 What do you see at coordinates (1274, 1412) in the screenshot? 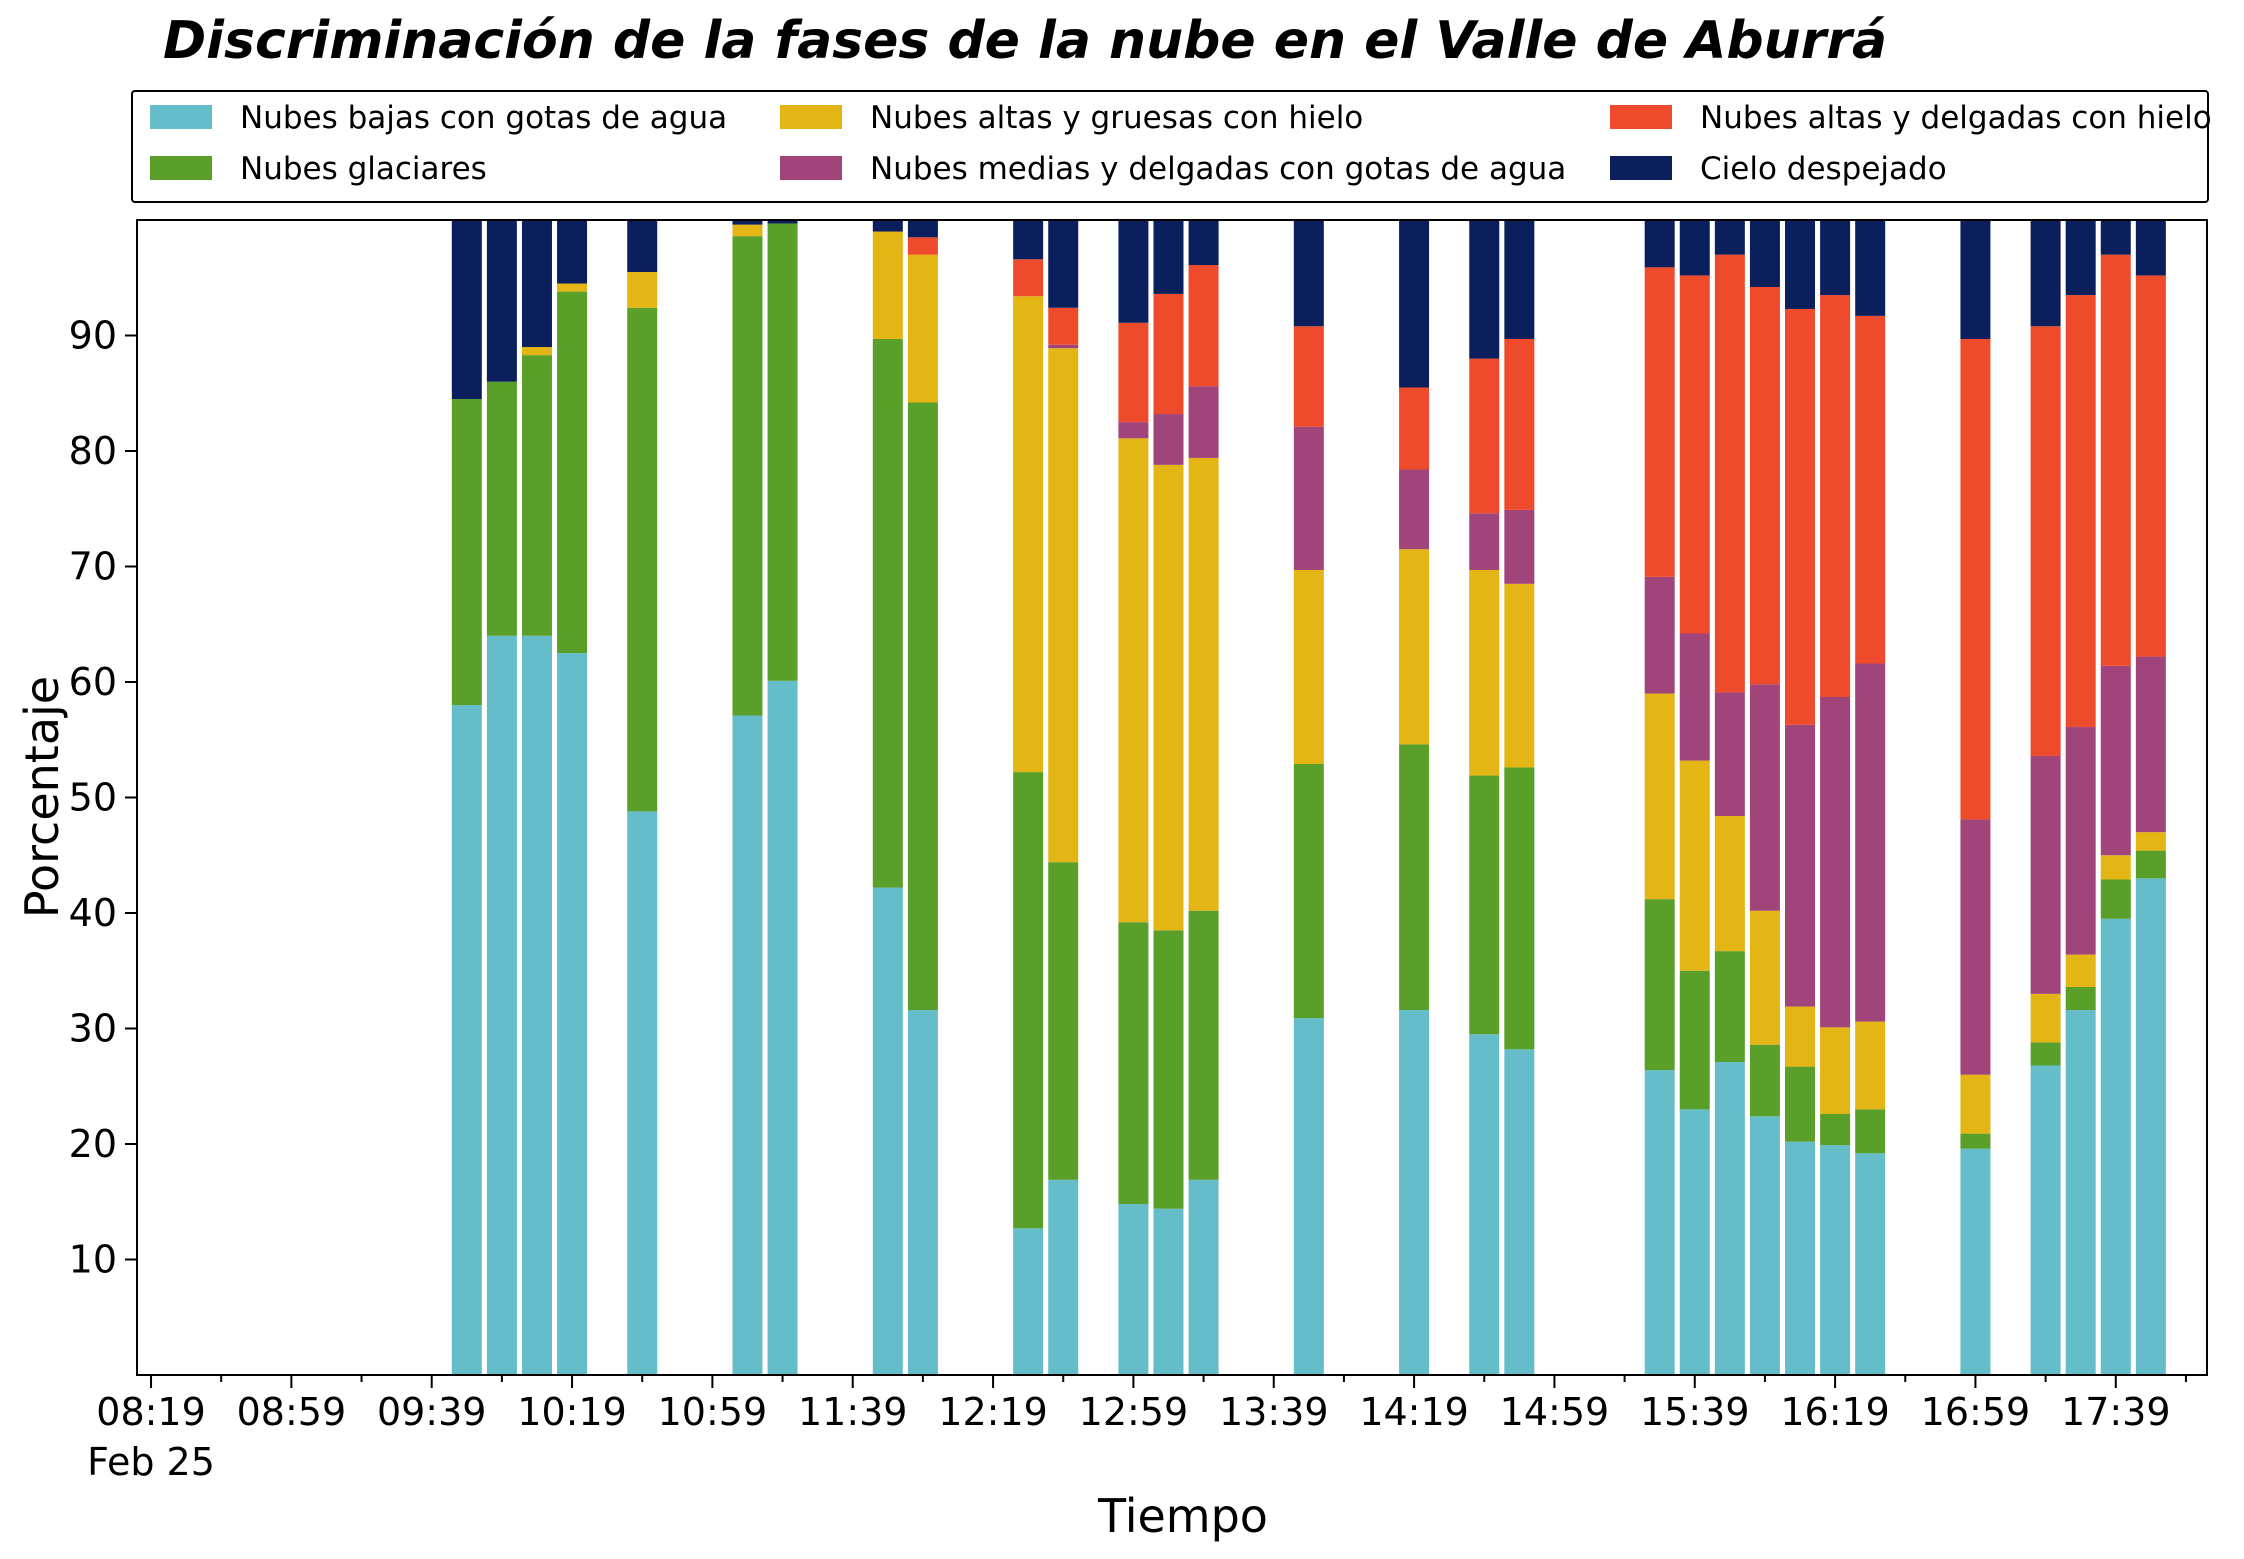
I see `x-tick-label: 13:39` at bounding box center [1274, 1412].